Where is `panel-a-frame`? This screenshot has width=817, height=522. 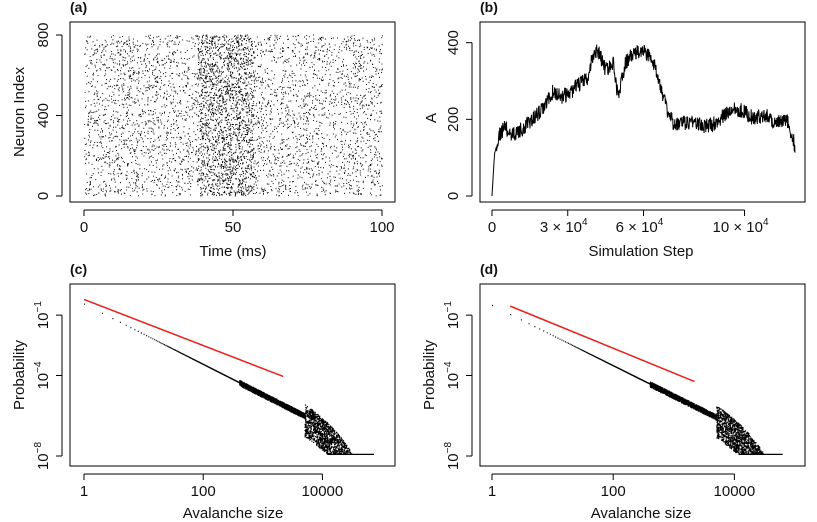 panel-a-frame is located at coordinates (232, 112).